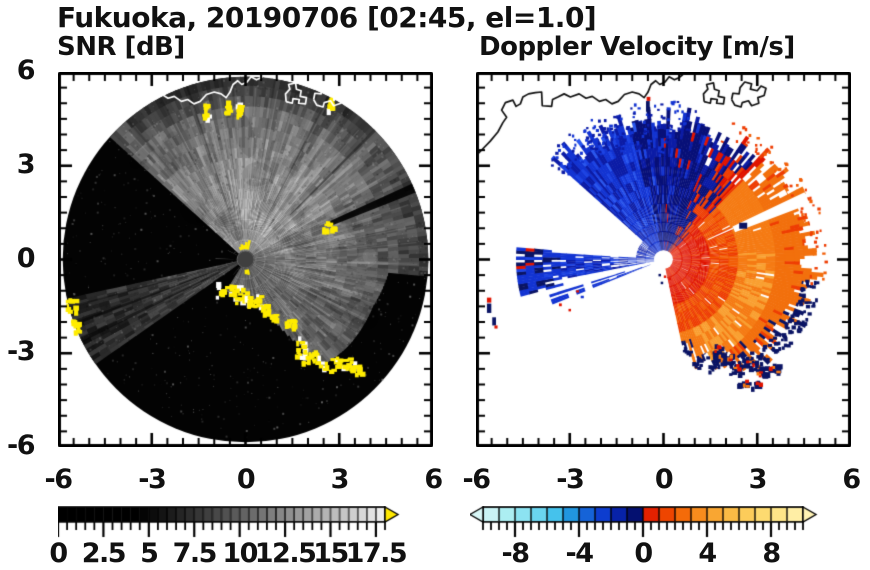  Describe the element at coordinates (327, 17) in the screenshot. I see `figure-title: Fukuoka, 20190706 [02:45, el=1.0]` at that location.